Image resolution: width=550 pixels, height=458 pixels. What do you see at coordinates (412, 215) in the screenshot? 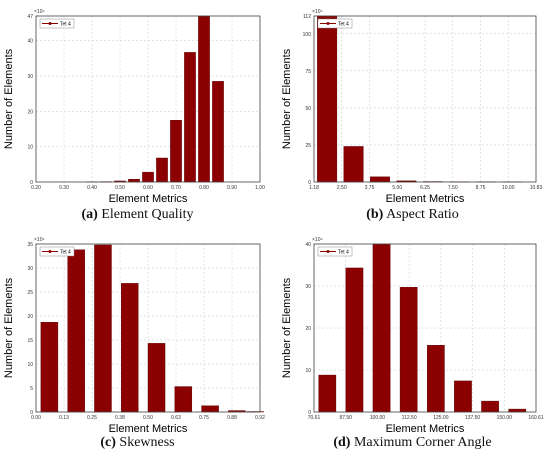
I see `caption-b: (b) Aspect Ratio` at bounding box center [412, 215].